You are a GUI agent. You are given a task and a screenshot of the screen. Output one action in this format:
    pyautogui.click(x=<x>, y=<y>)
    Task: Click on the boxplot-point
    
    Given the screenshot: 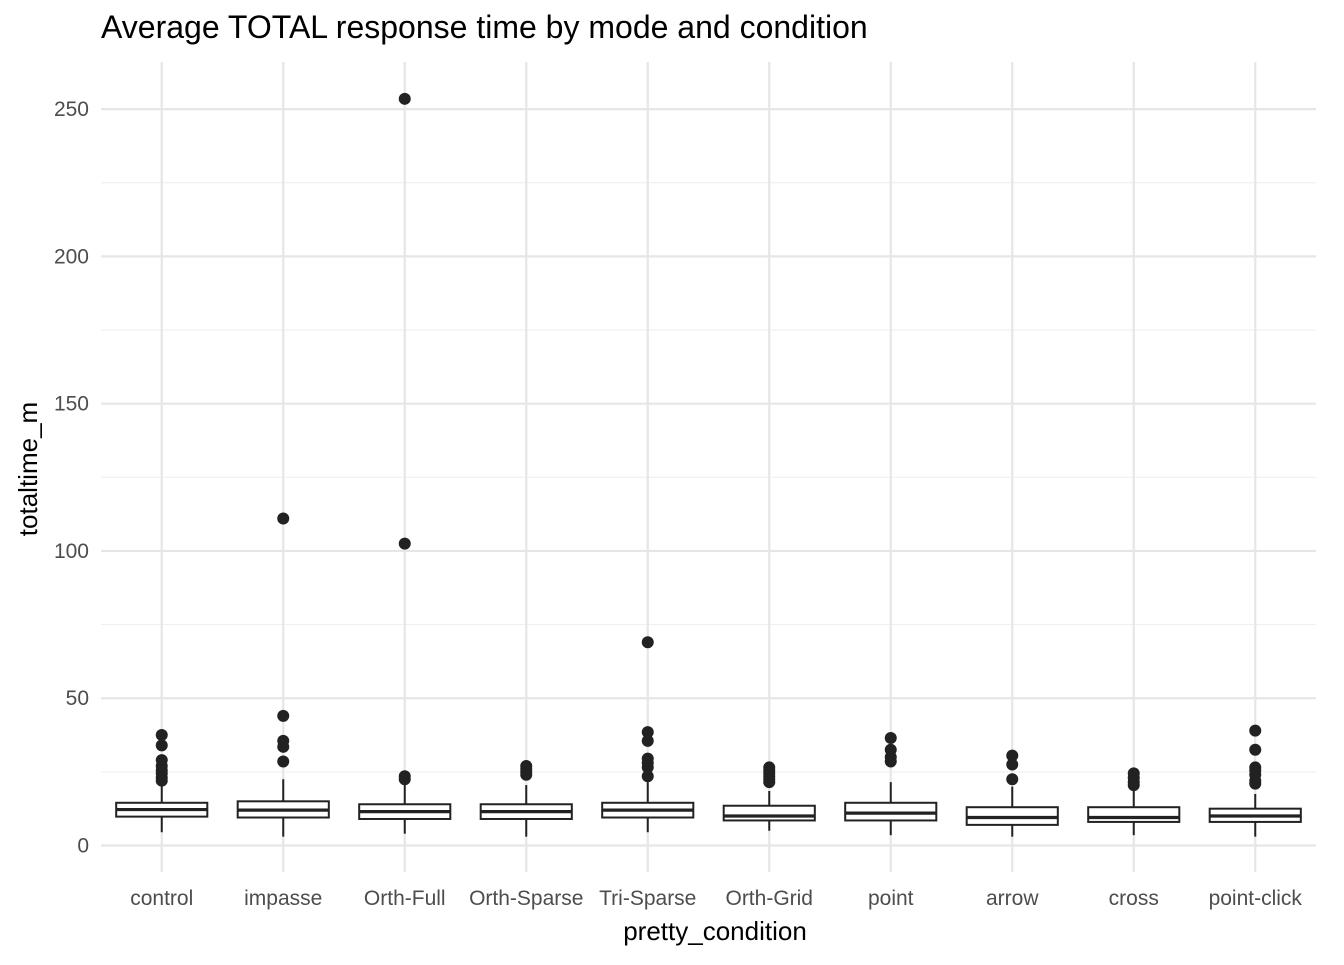 What is the action you would take?
    pyautogui.click(x=891, y=783)
    